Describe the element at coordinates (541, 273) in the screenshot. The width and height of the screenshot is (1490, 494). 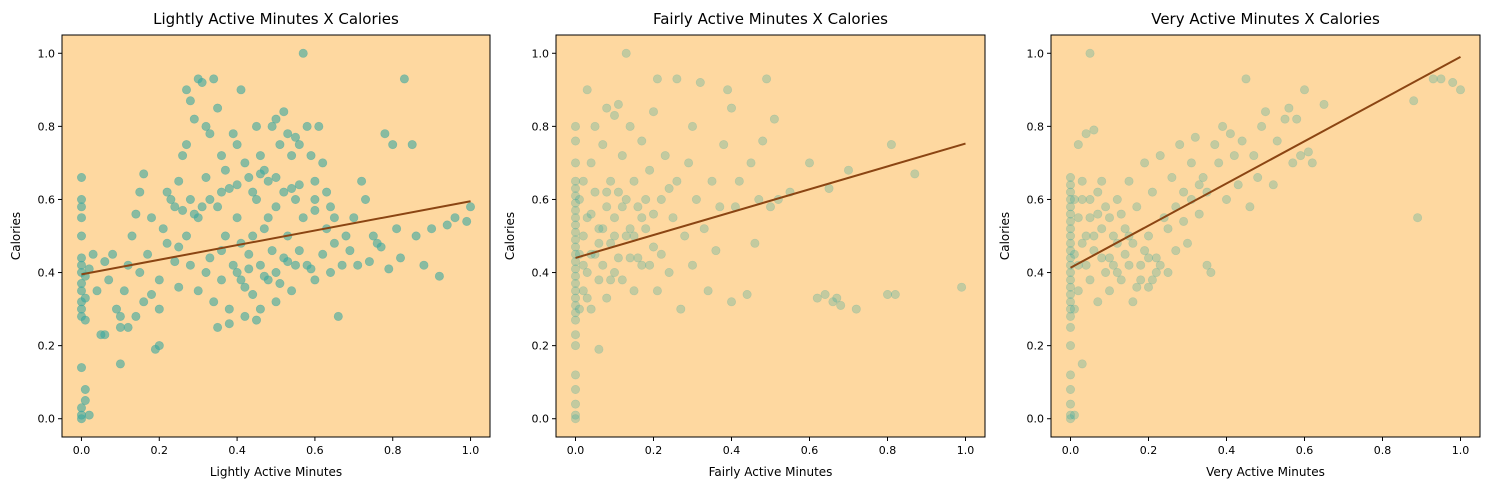
I see `y-tick-label: 0.4` at that location.